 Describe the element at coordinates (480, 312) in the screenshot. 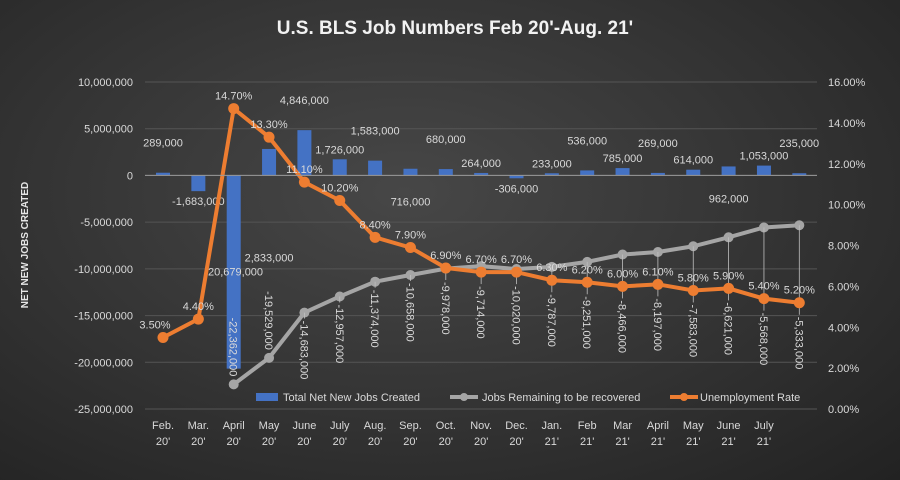

I see `jobs-remaining-label: -9,714,000` at that location.